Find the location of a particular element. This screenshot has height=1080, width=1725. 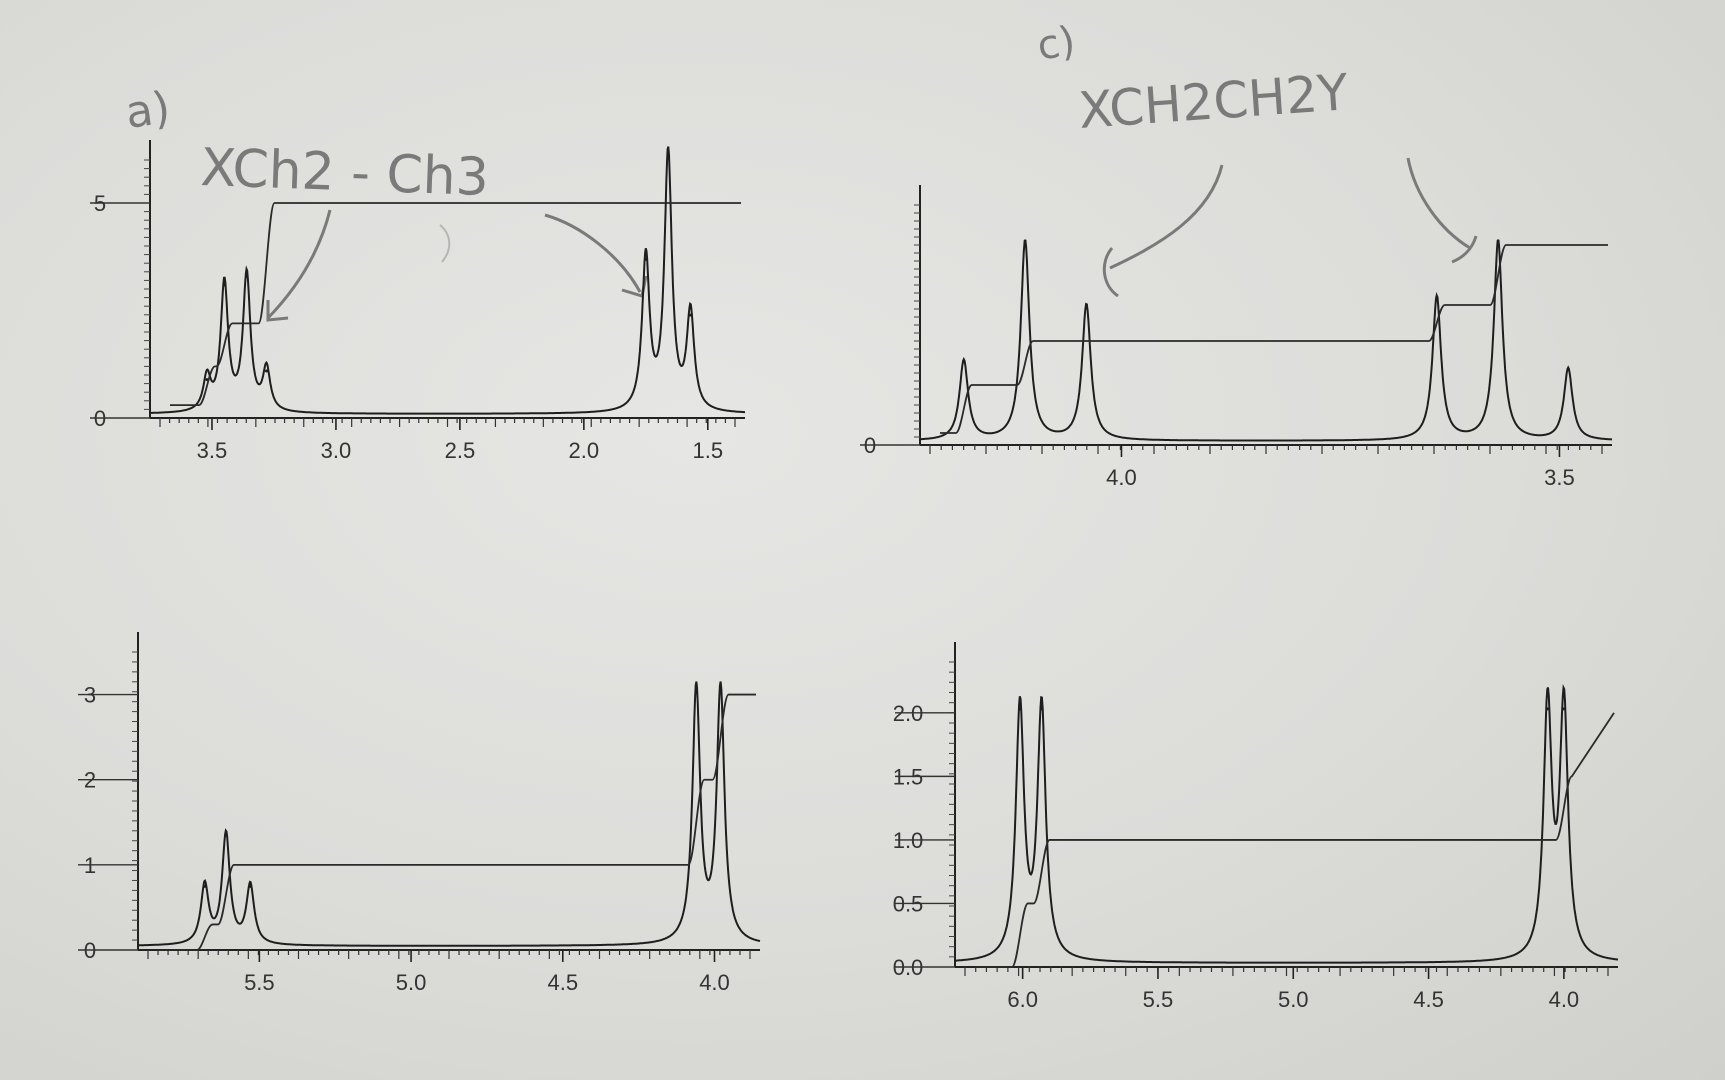

x-tick-label: 2.0 is located at coordinates (584, 450).